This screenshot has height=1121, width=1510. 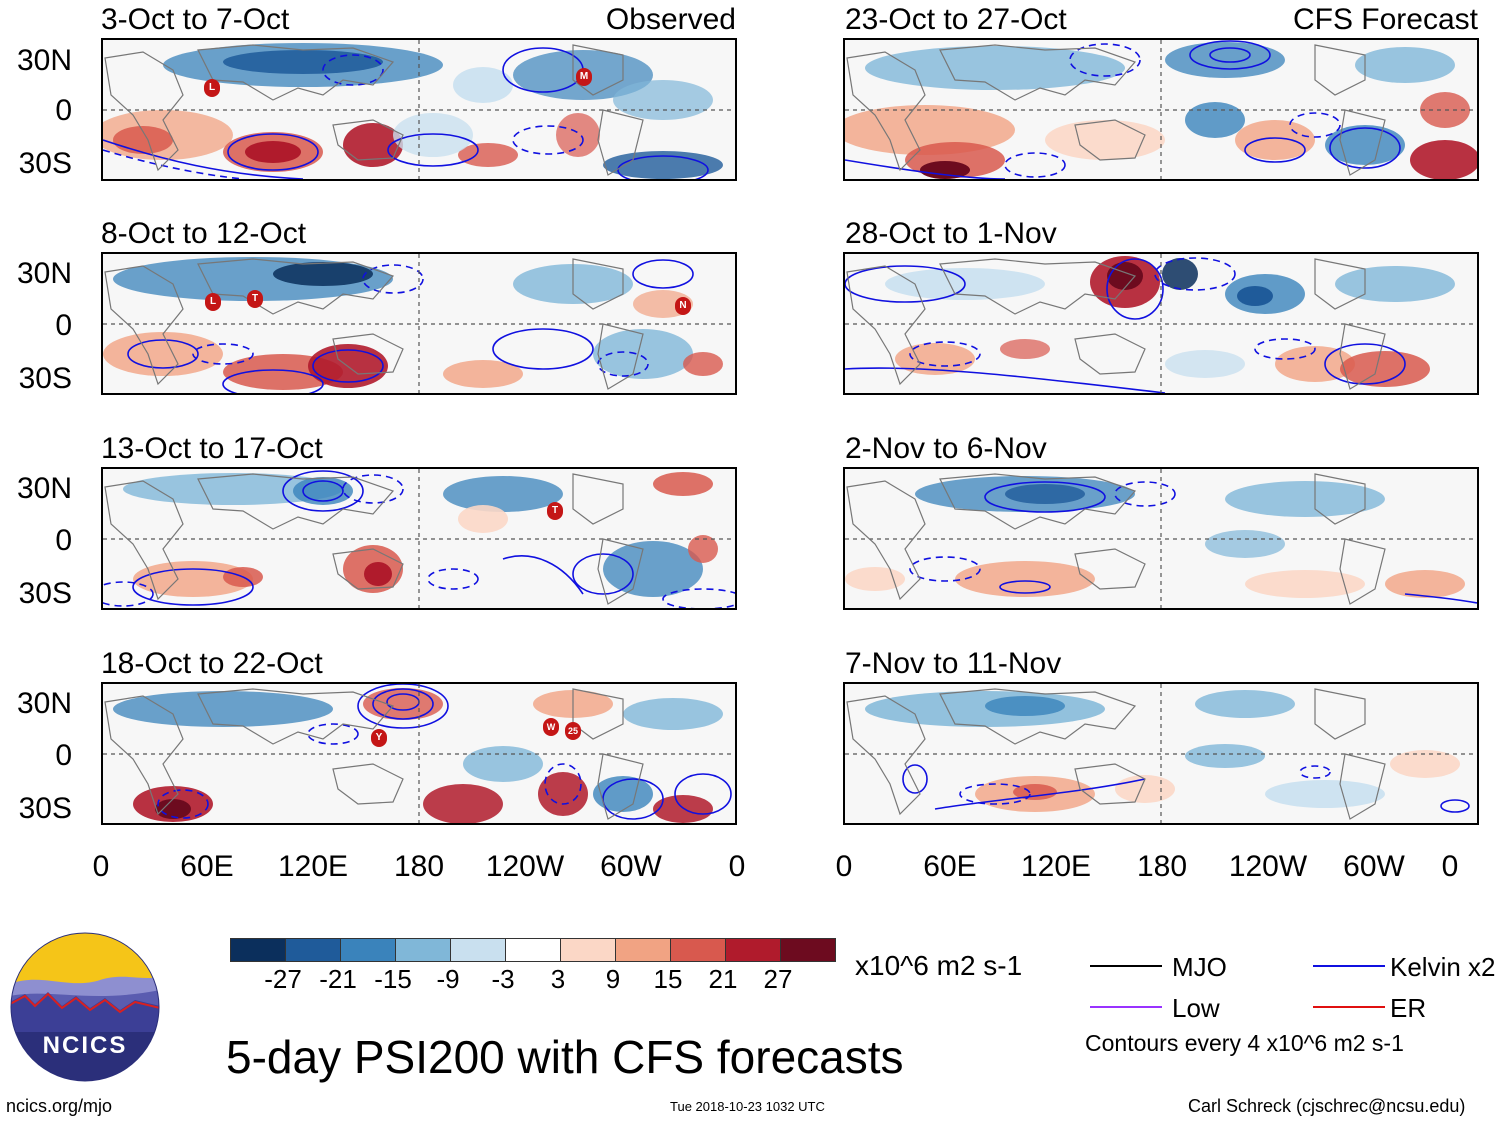 I want to click on lat-30n-label-3: 30N, so click(x=44, y=488).